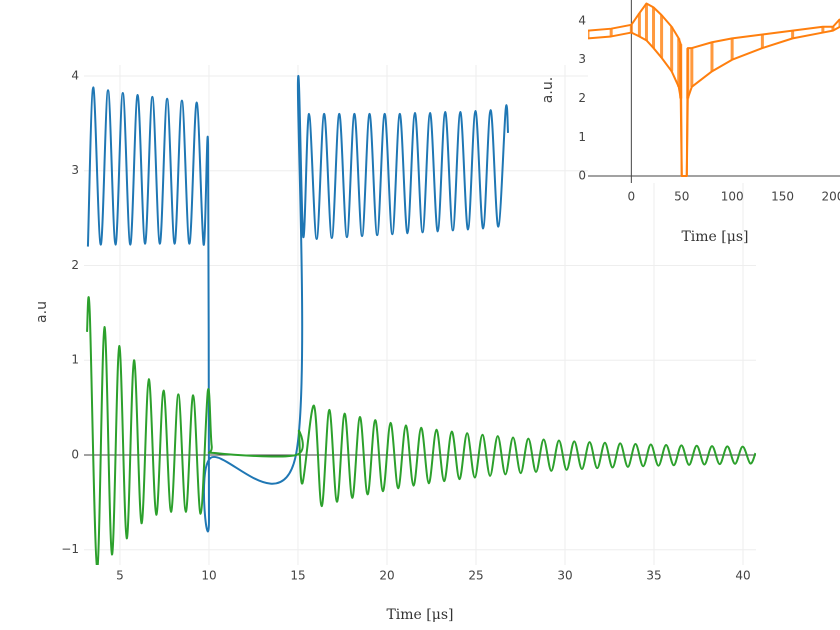  I want to click on y-axis-label: a.u., so click(548, 90).